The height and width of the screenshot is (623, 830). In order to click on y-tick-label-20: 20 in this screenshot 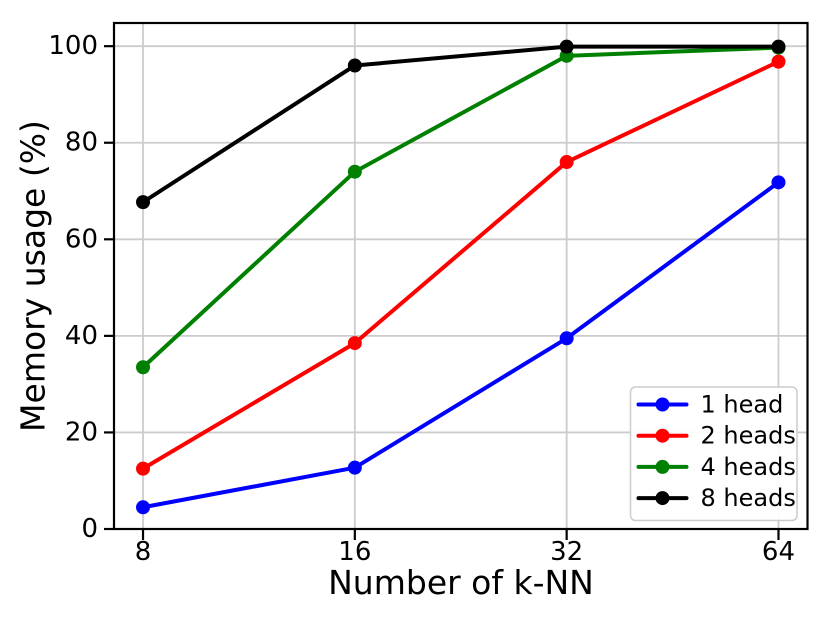, I will do `click(81, 432)`.